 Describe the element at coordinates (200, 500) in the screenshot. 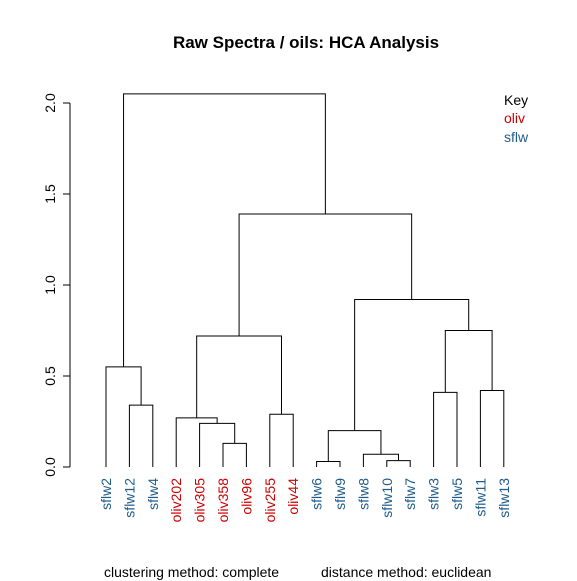

I see `leaf-label: oliv305` at that location.